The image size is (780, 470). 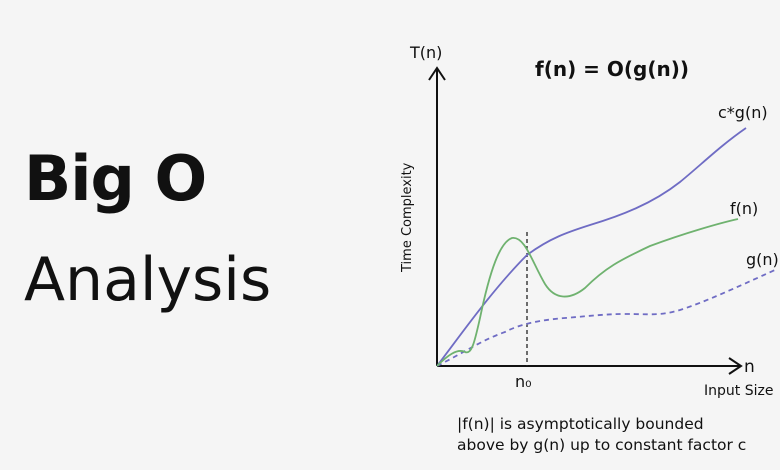 What do you see at coordinates (602, 445) in the screenshot?
I see `caption-line-2: above by g(n) up to constant factor c` at bounding box center [602, 445].